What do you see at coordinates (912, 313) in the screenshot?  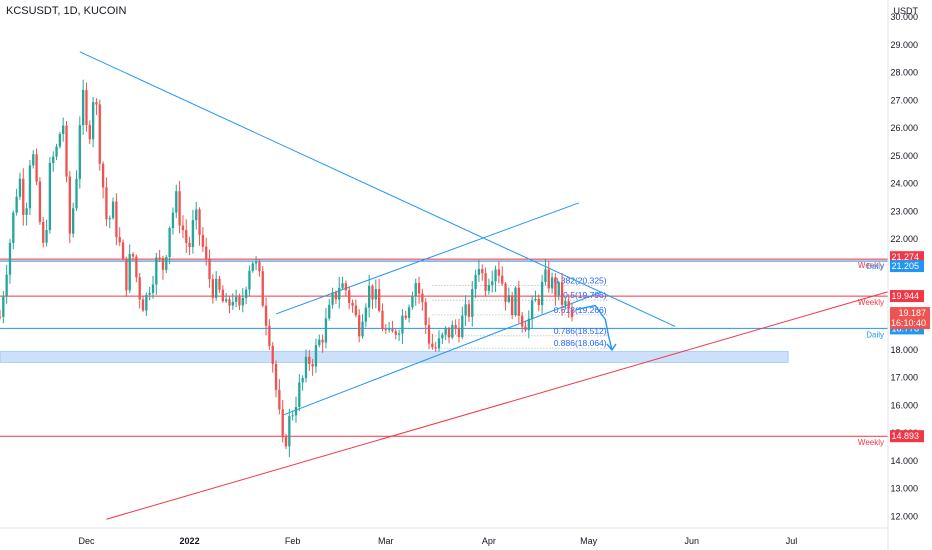 I see `current-price-label: 19.187` at bounding box center [912, 313].